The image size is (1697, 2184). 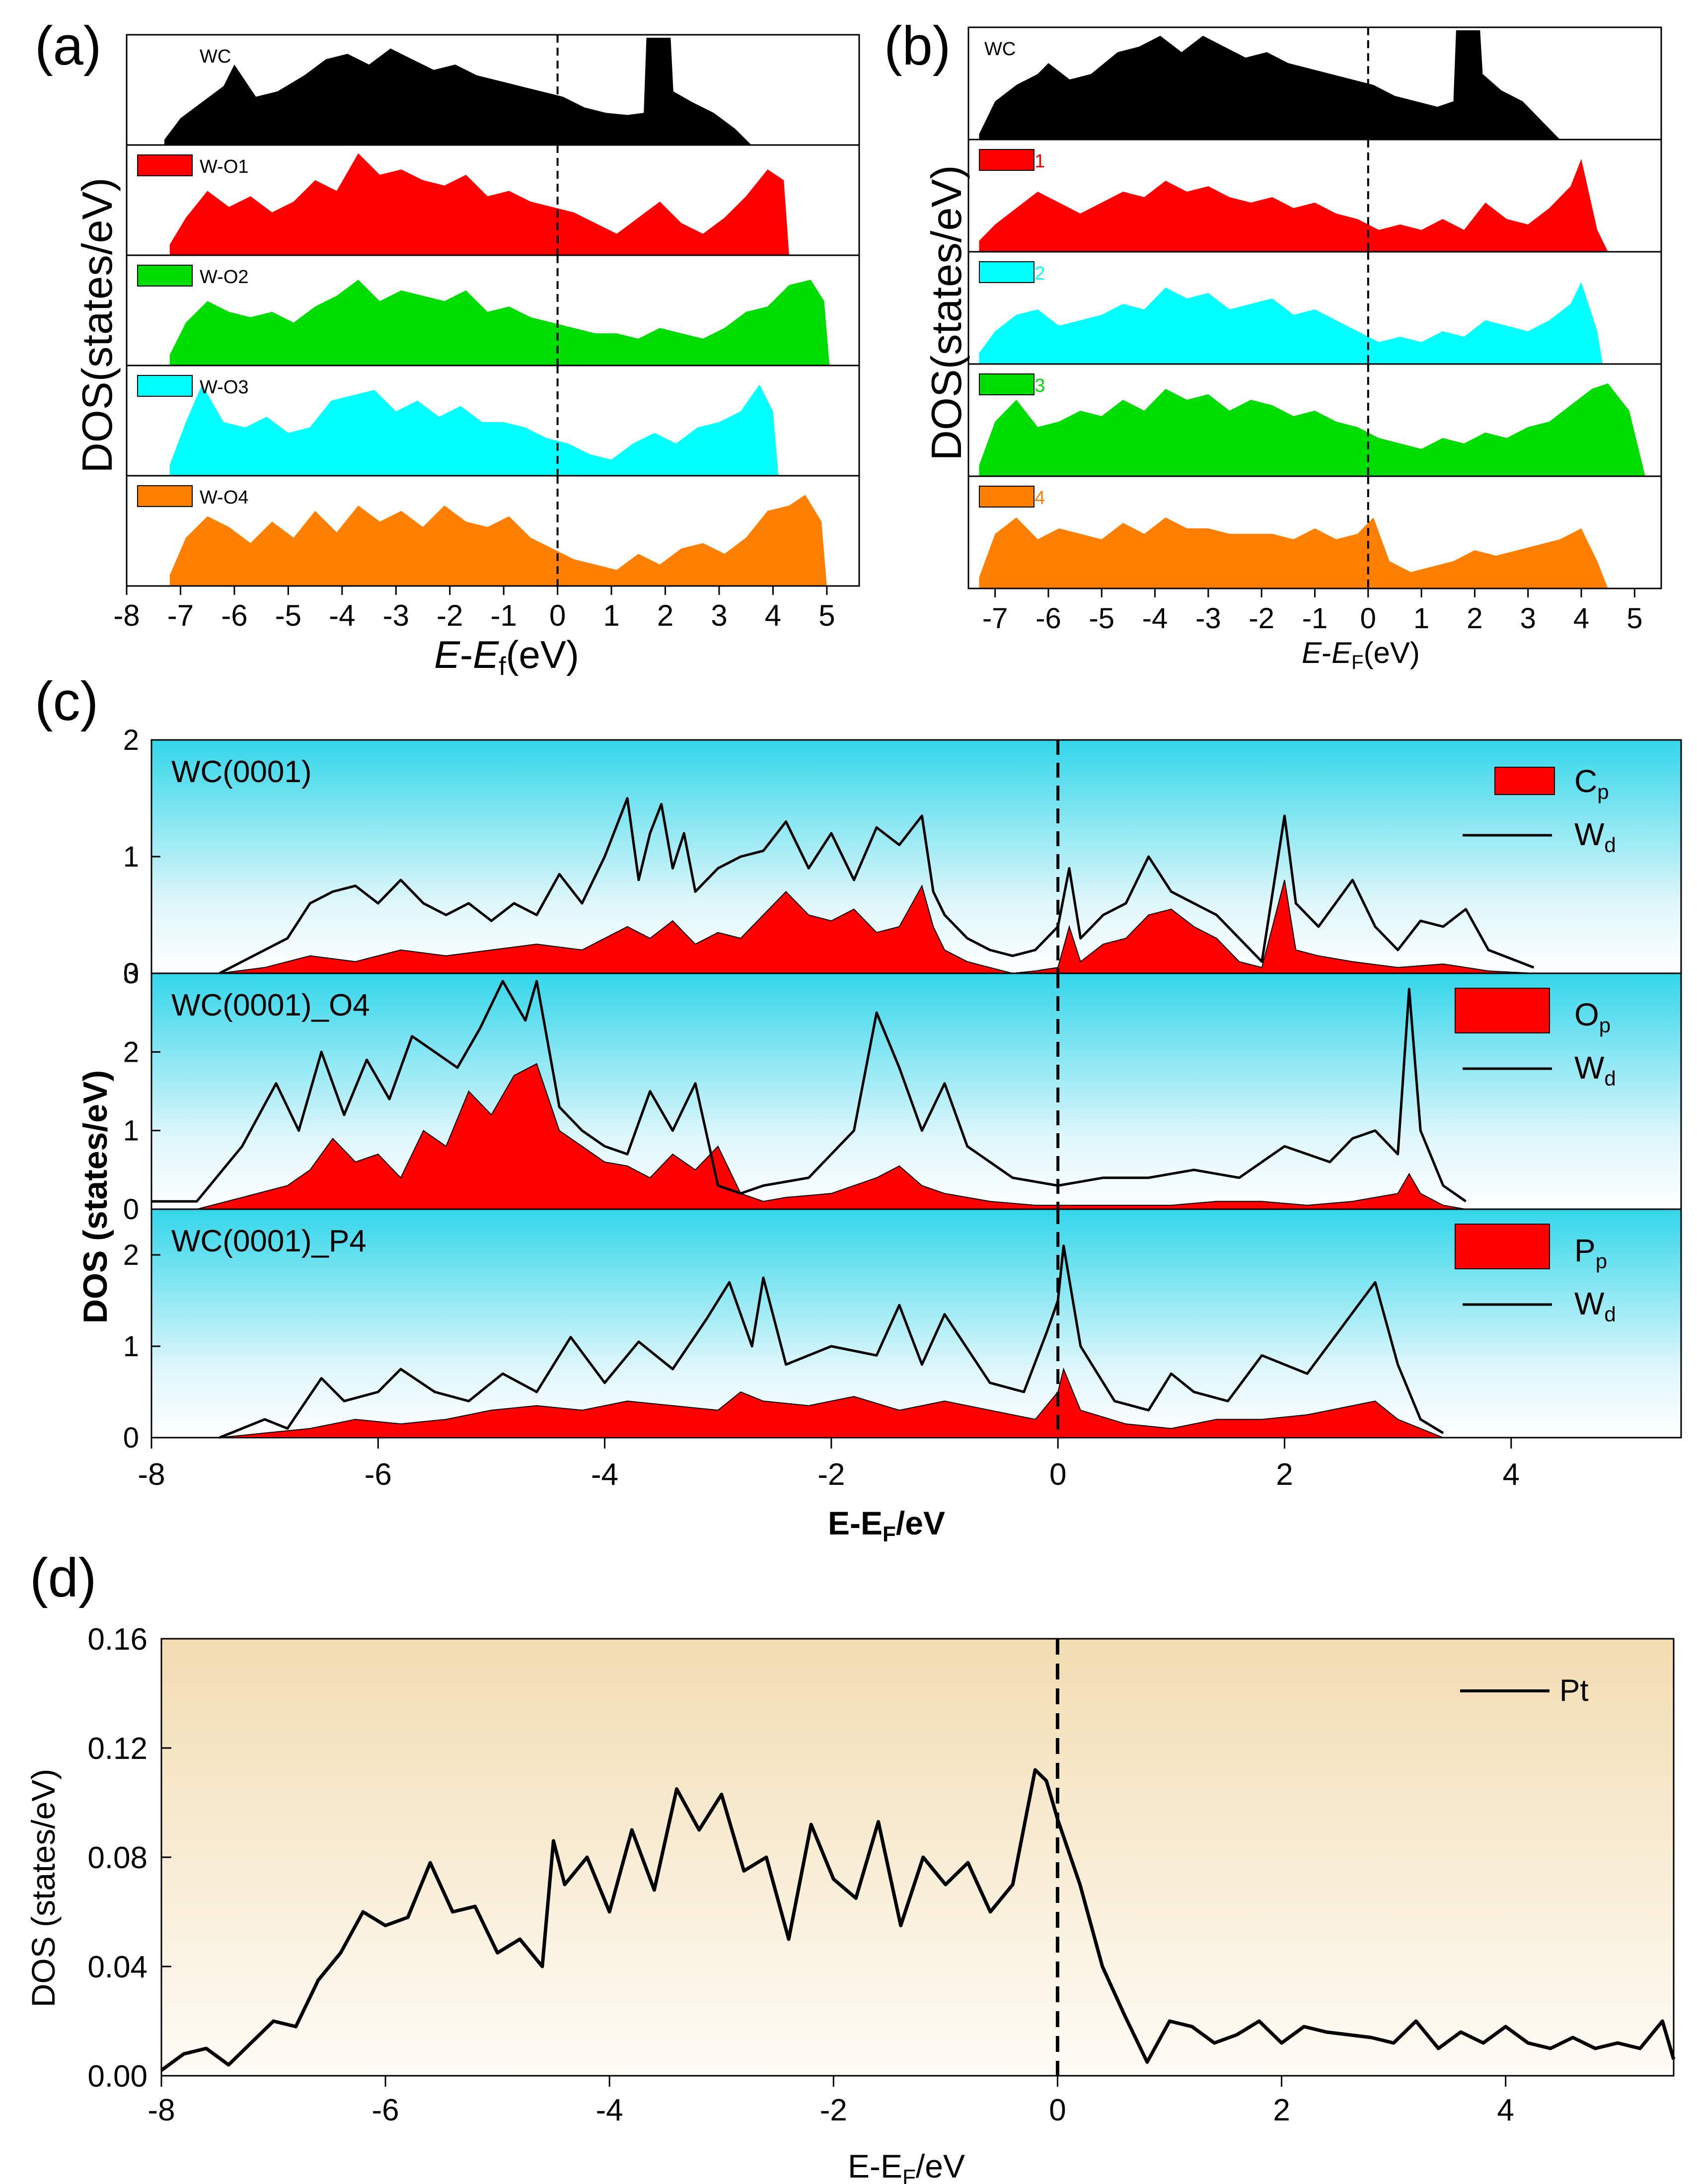 I want to click on panel-a-plot-area: WC W-O1 W-O2 W-O3 W-O4, so click(x=493, y=310).